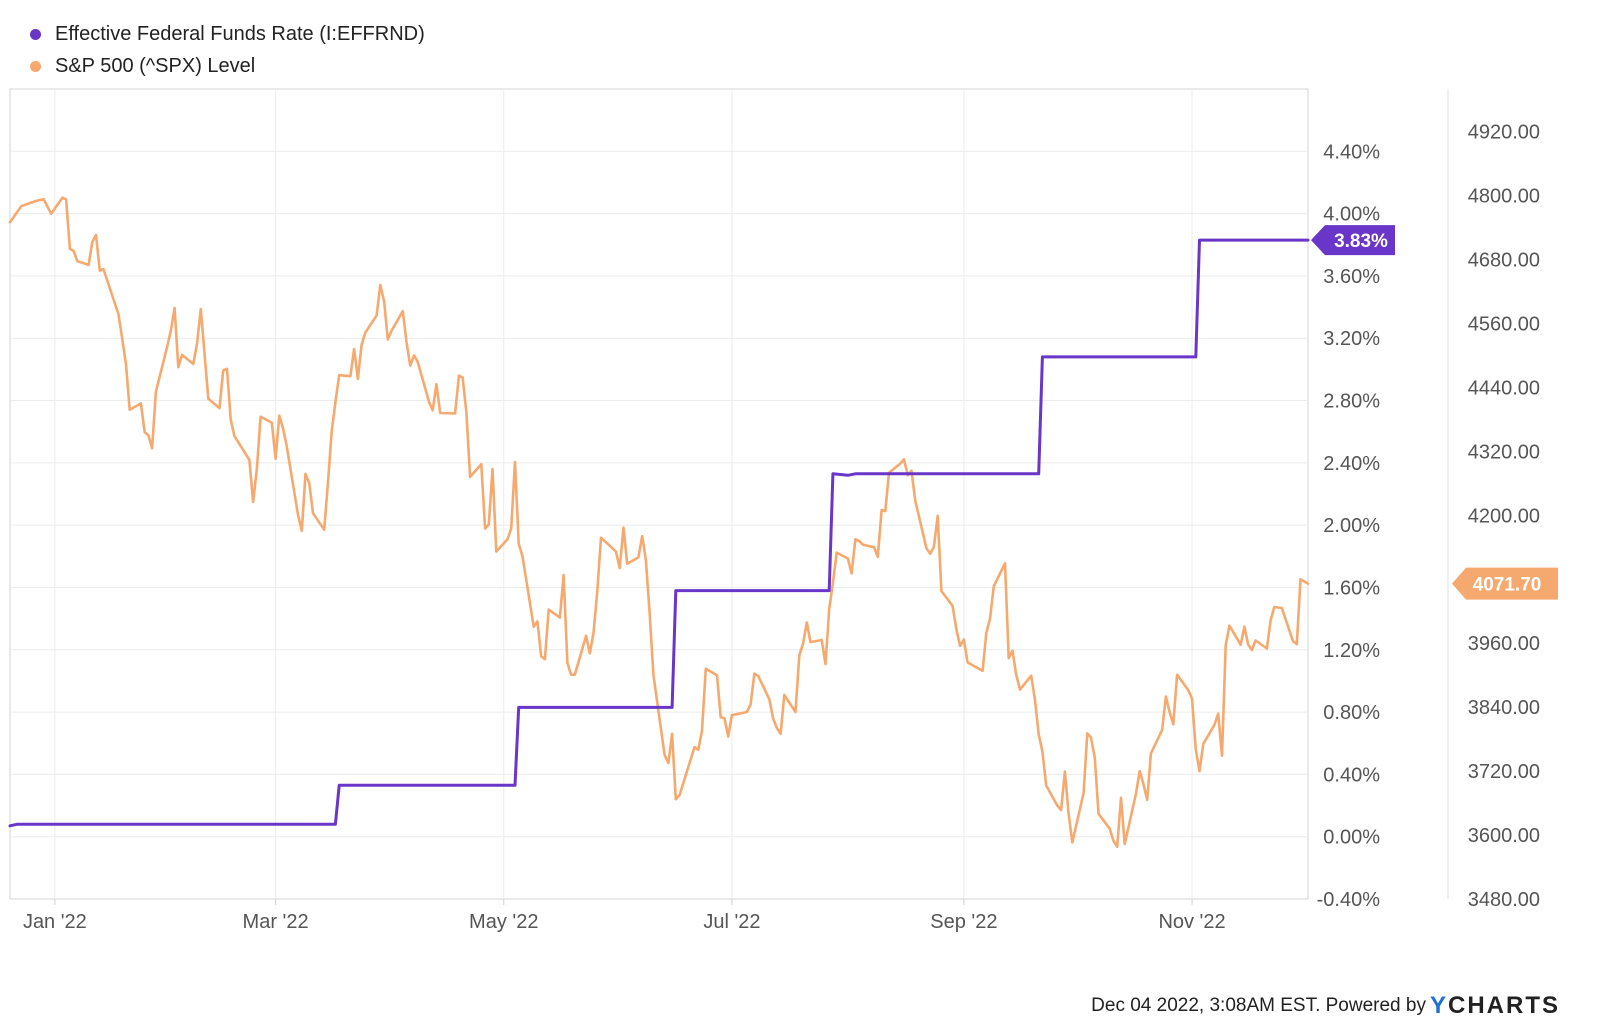  I want to click on legend-dot-sp500, so click(35, 66).